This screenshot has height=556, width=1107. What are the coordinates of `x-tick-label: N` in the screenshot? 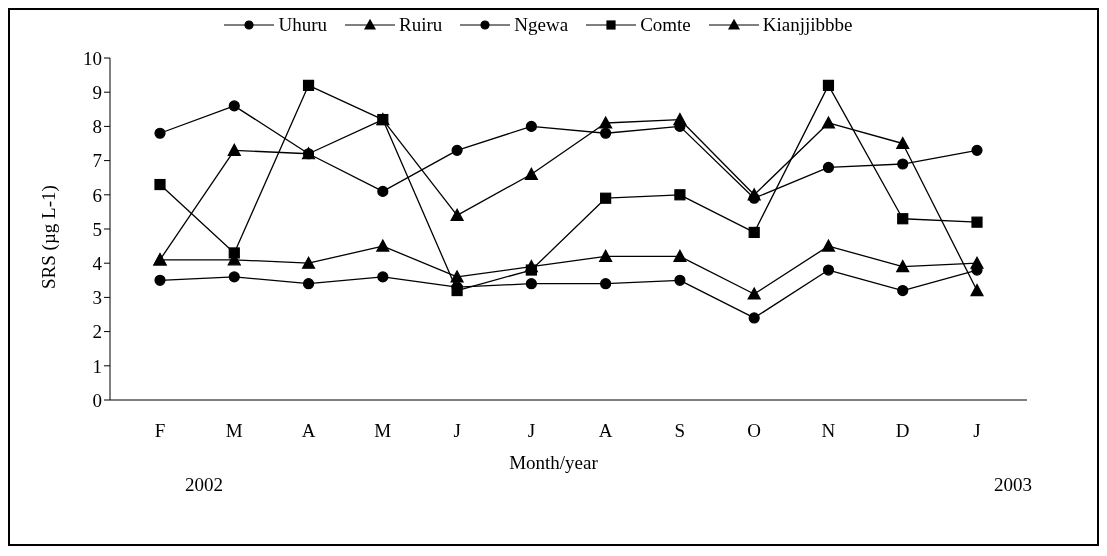 It's located at (828, 431).